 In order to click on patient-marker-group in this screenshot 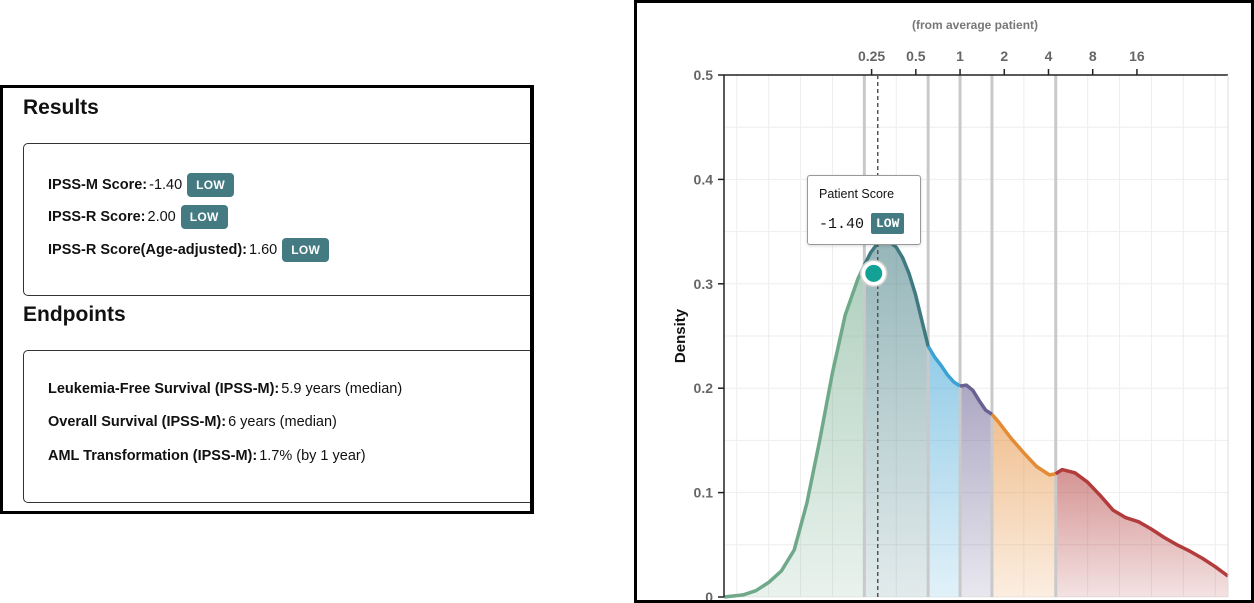, I will do `click(873, 336)`.